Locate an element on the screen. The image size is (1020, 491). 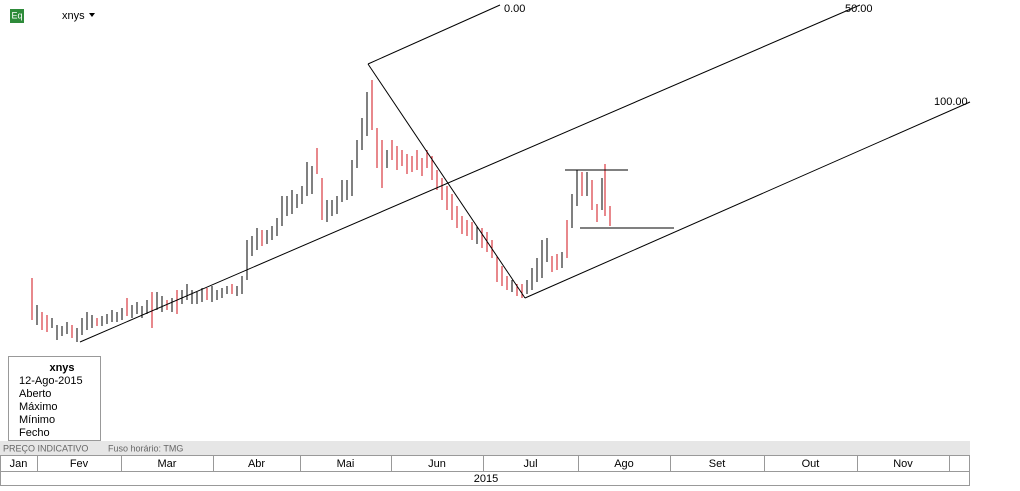
info-row: Aberto is located at coordinates (35, 394).